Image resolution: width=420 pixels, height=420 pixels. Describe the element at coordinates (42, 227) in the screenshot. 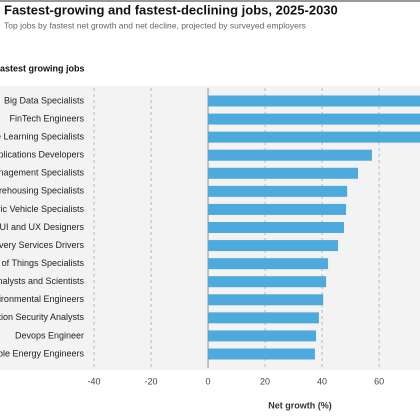

I see `y-tick-label: UI and UX Designers` at that location.